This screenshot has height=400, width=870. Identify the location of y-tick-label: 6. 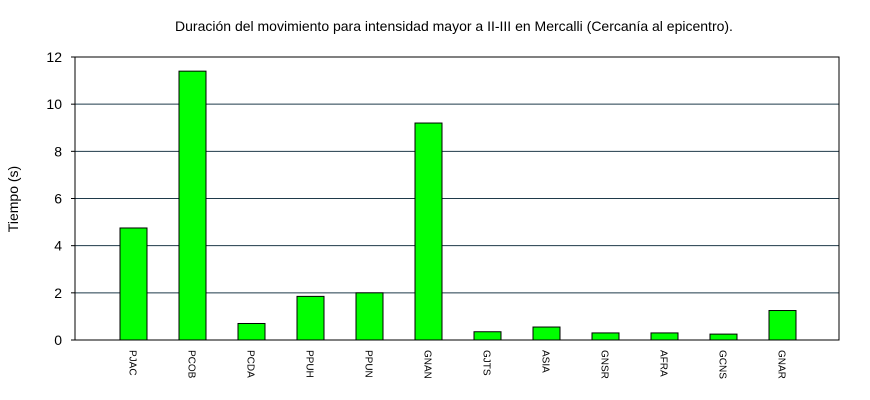
(58, 199).